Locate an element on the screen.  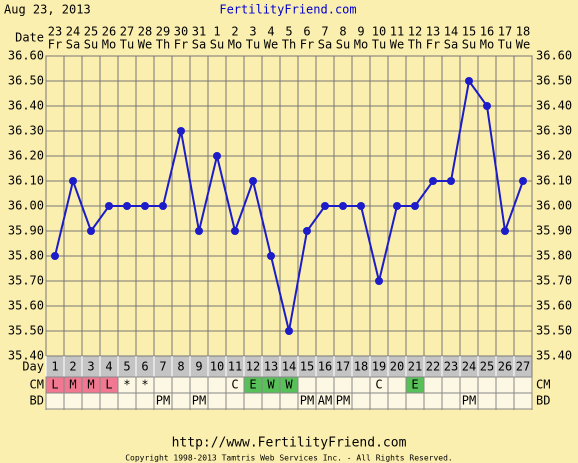
day-number: 13 is located at coordinates (271, 367).